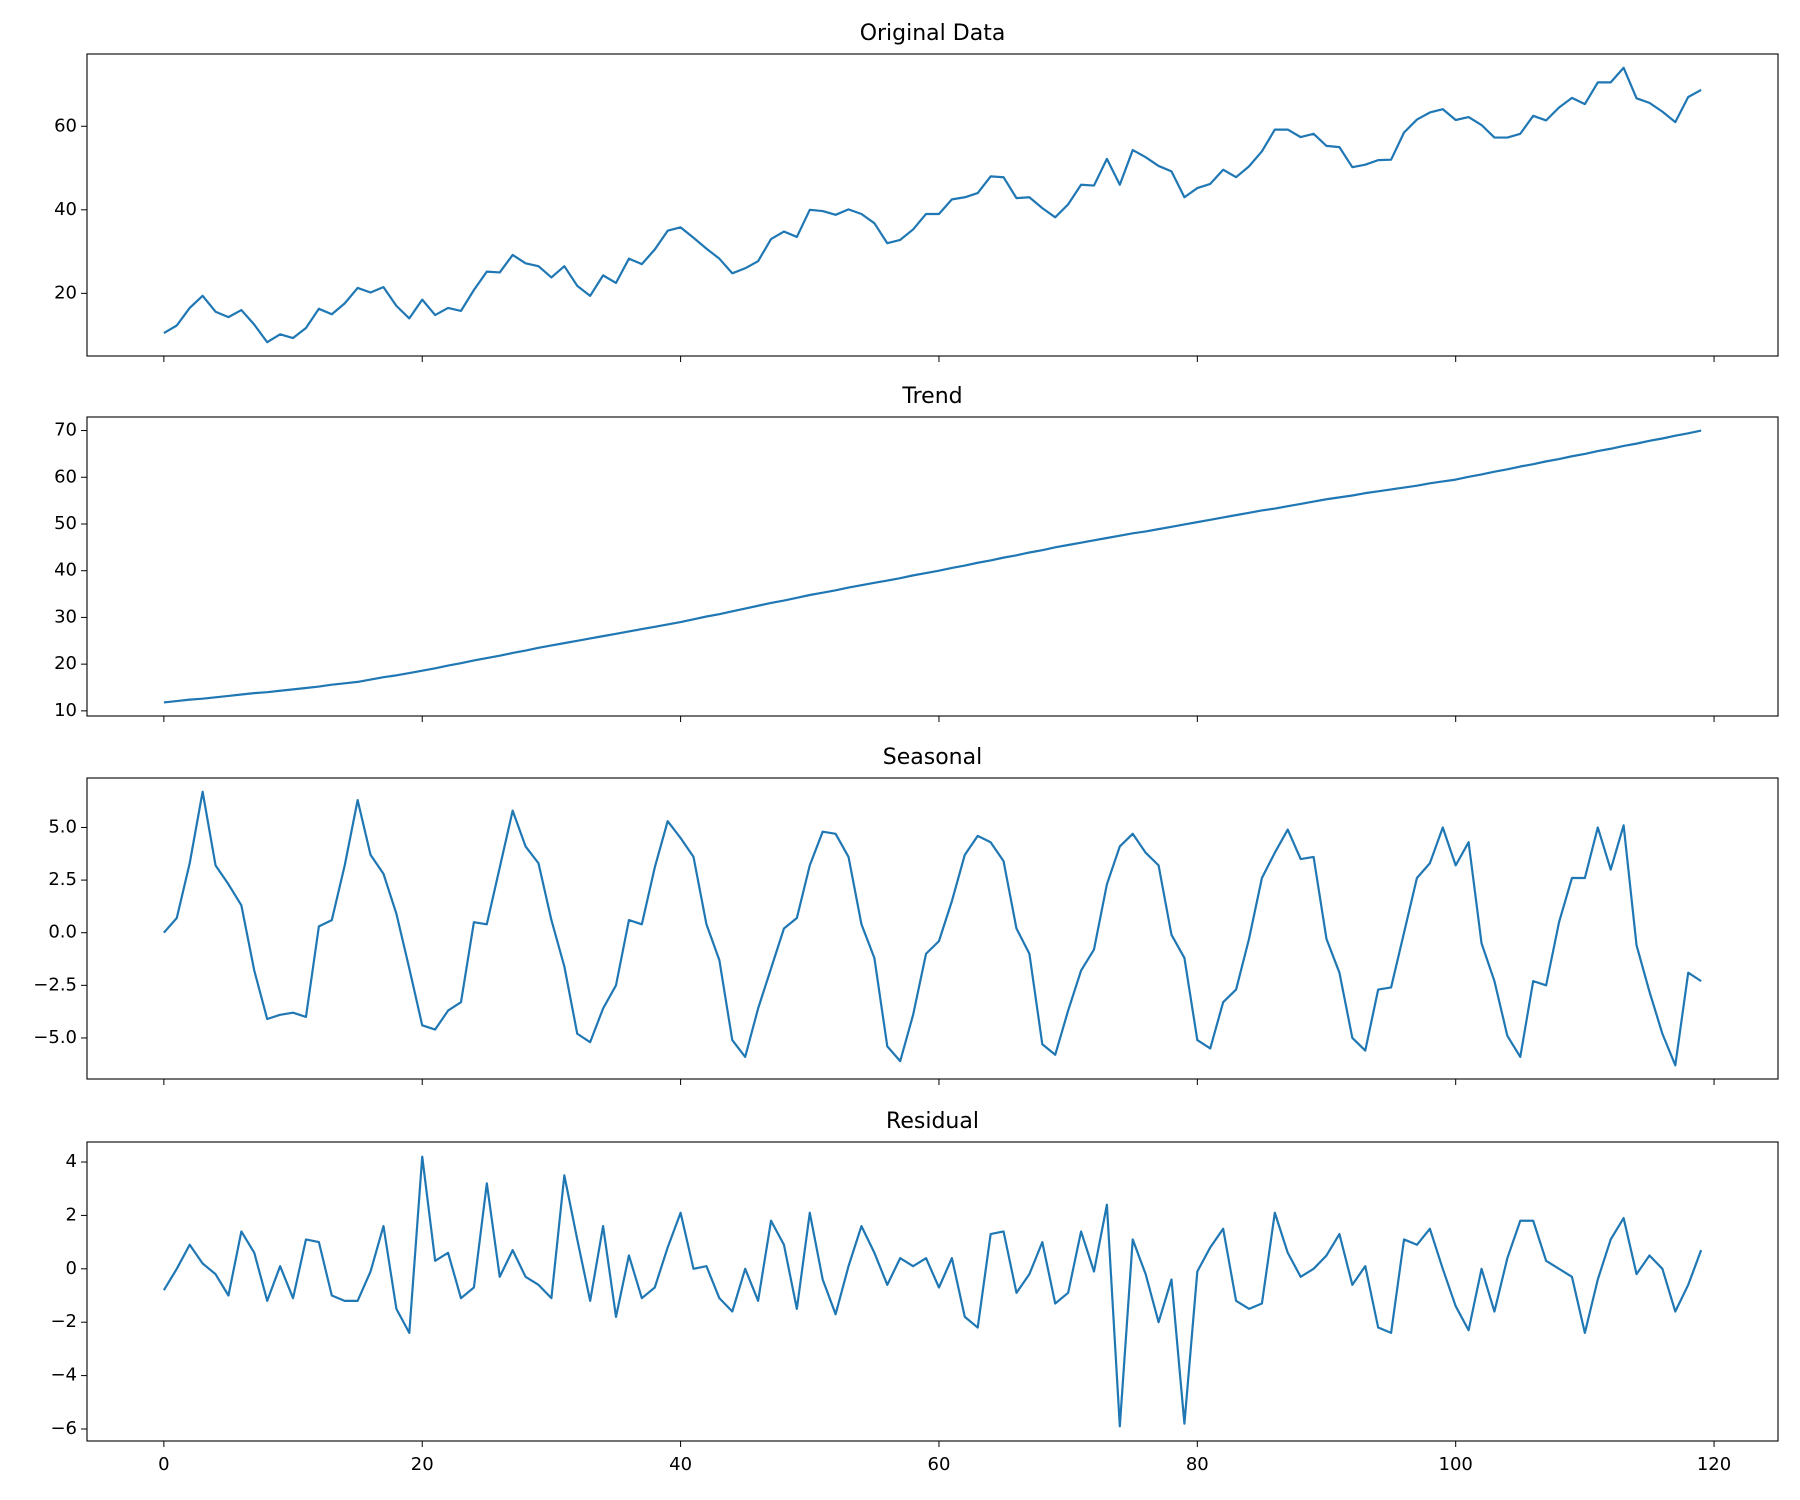 The height and width of the screenshot is (1500, 1800). Describe the element at coordinates (62, 826) in the screenshot. I see `y-tick-label: 5.0` at that location.